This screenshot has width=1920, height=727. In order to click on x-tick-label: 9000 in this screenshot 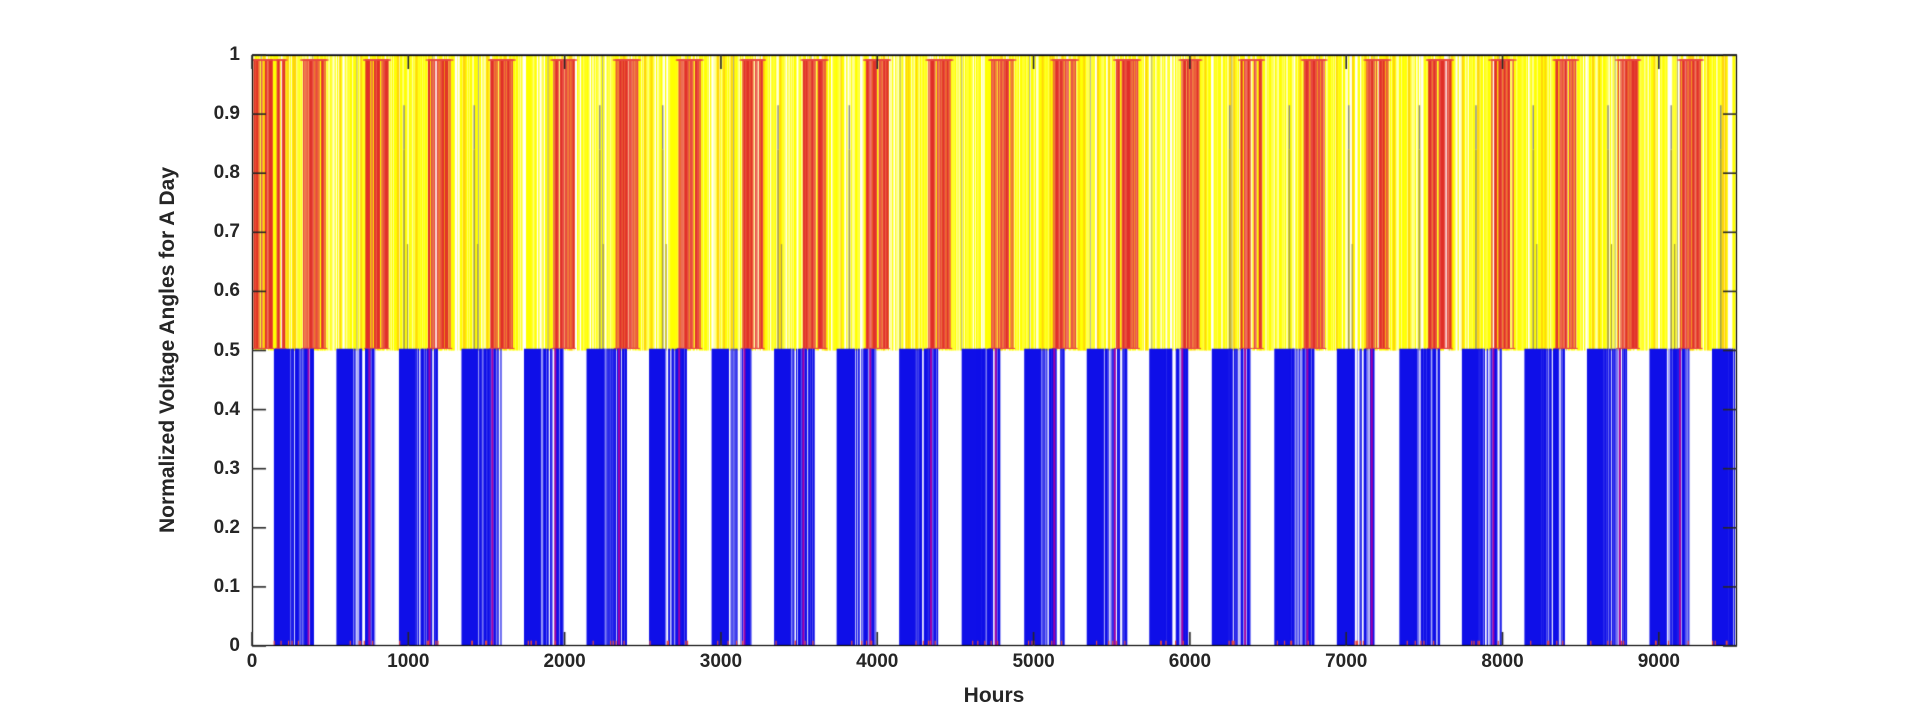, I will do `click(1658, 661)`.